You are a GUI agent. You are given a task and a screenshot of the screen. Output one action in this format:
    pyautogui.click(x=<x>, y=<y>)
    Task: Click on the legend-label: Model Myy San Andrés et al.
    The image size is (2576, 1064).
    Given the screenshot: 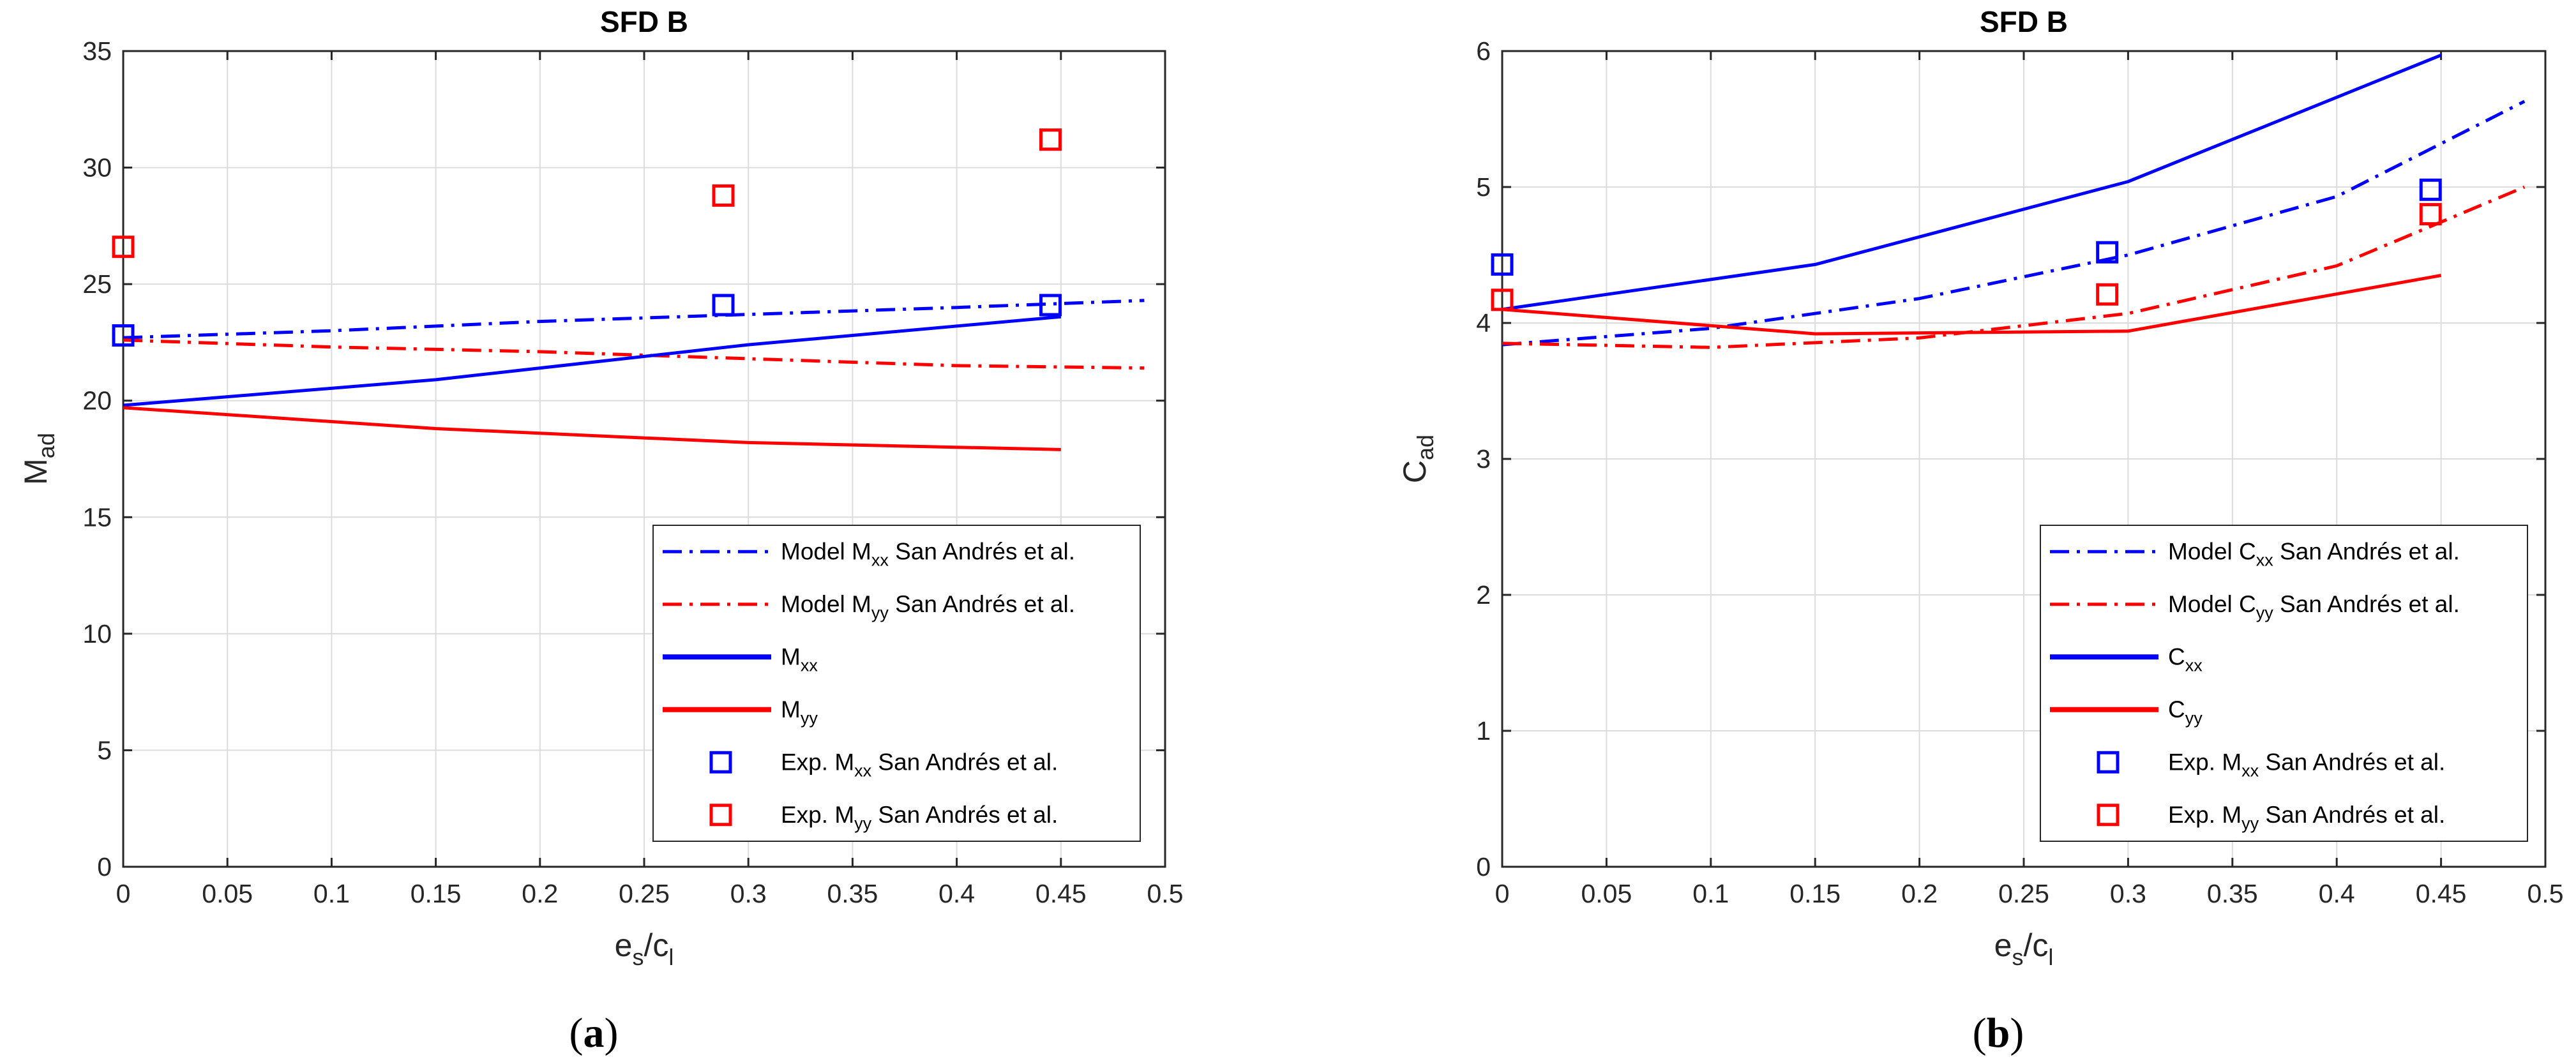 What is the action you would take?
    pyautogui.click(x=928, y=606)
    